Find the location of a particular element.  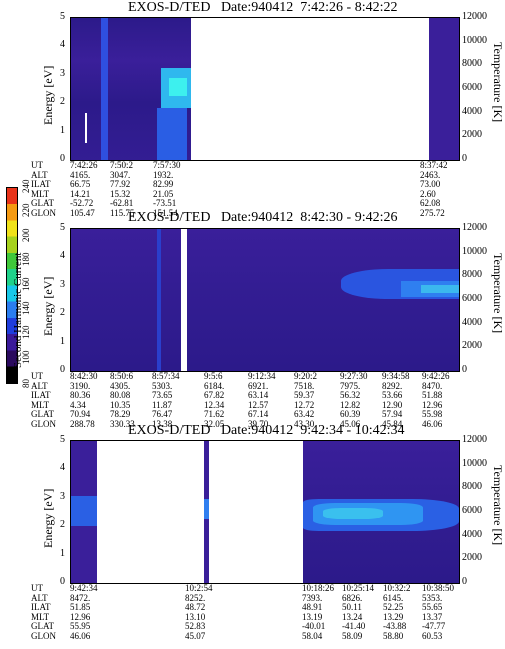

panel-2-title: EXOS-D/TED Date:940412 8:42:30 - 9:42:26 is located at coordinates (263, 217).